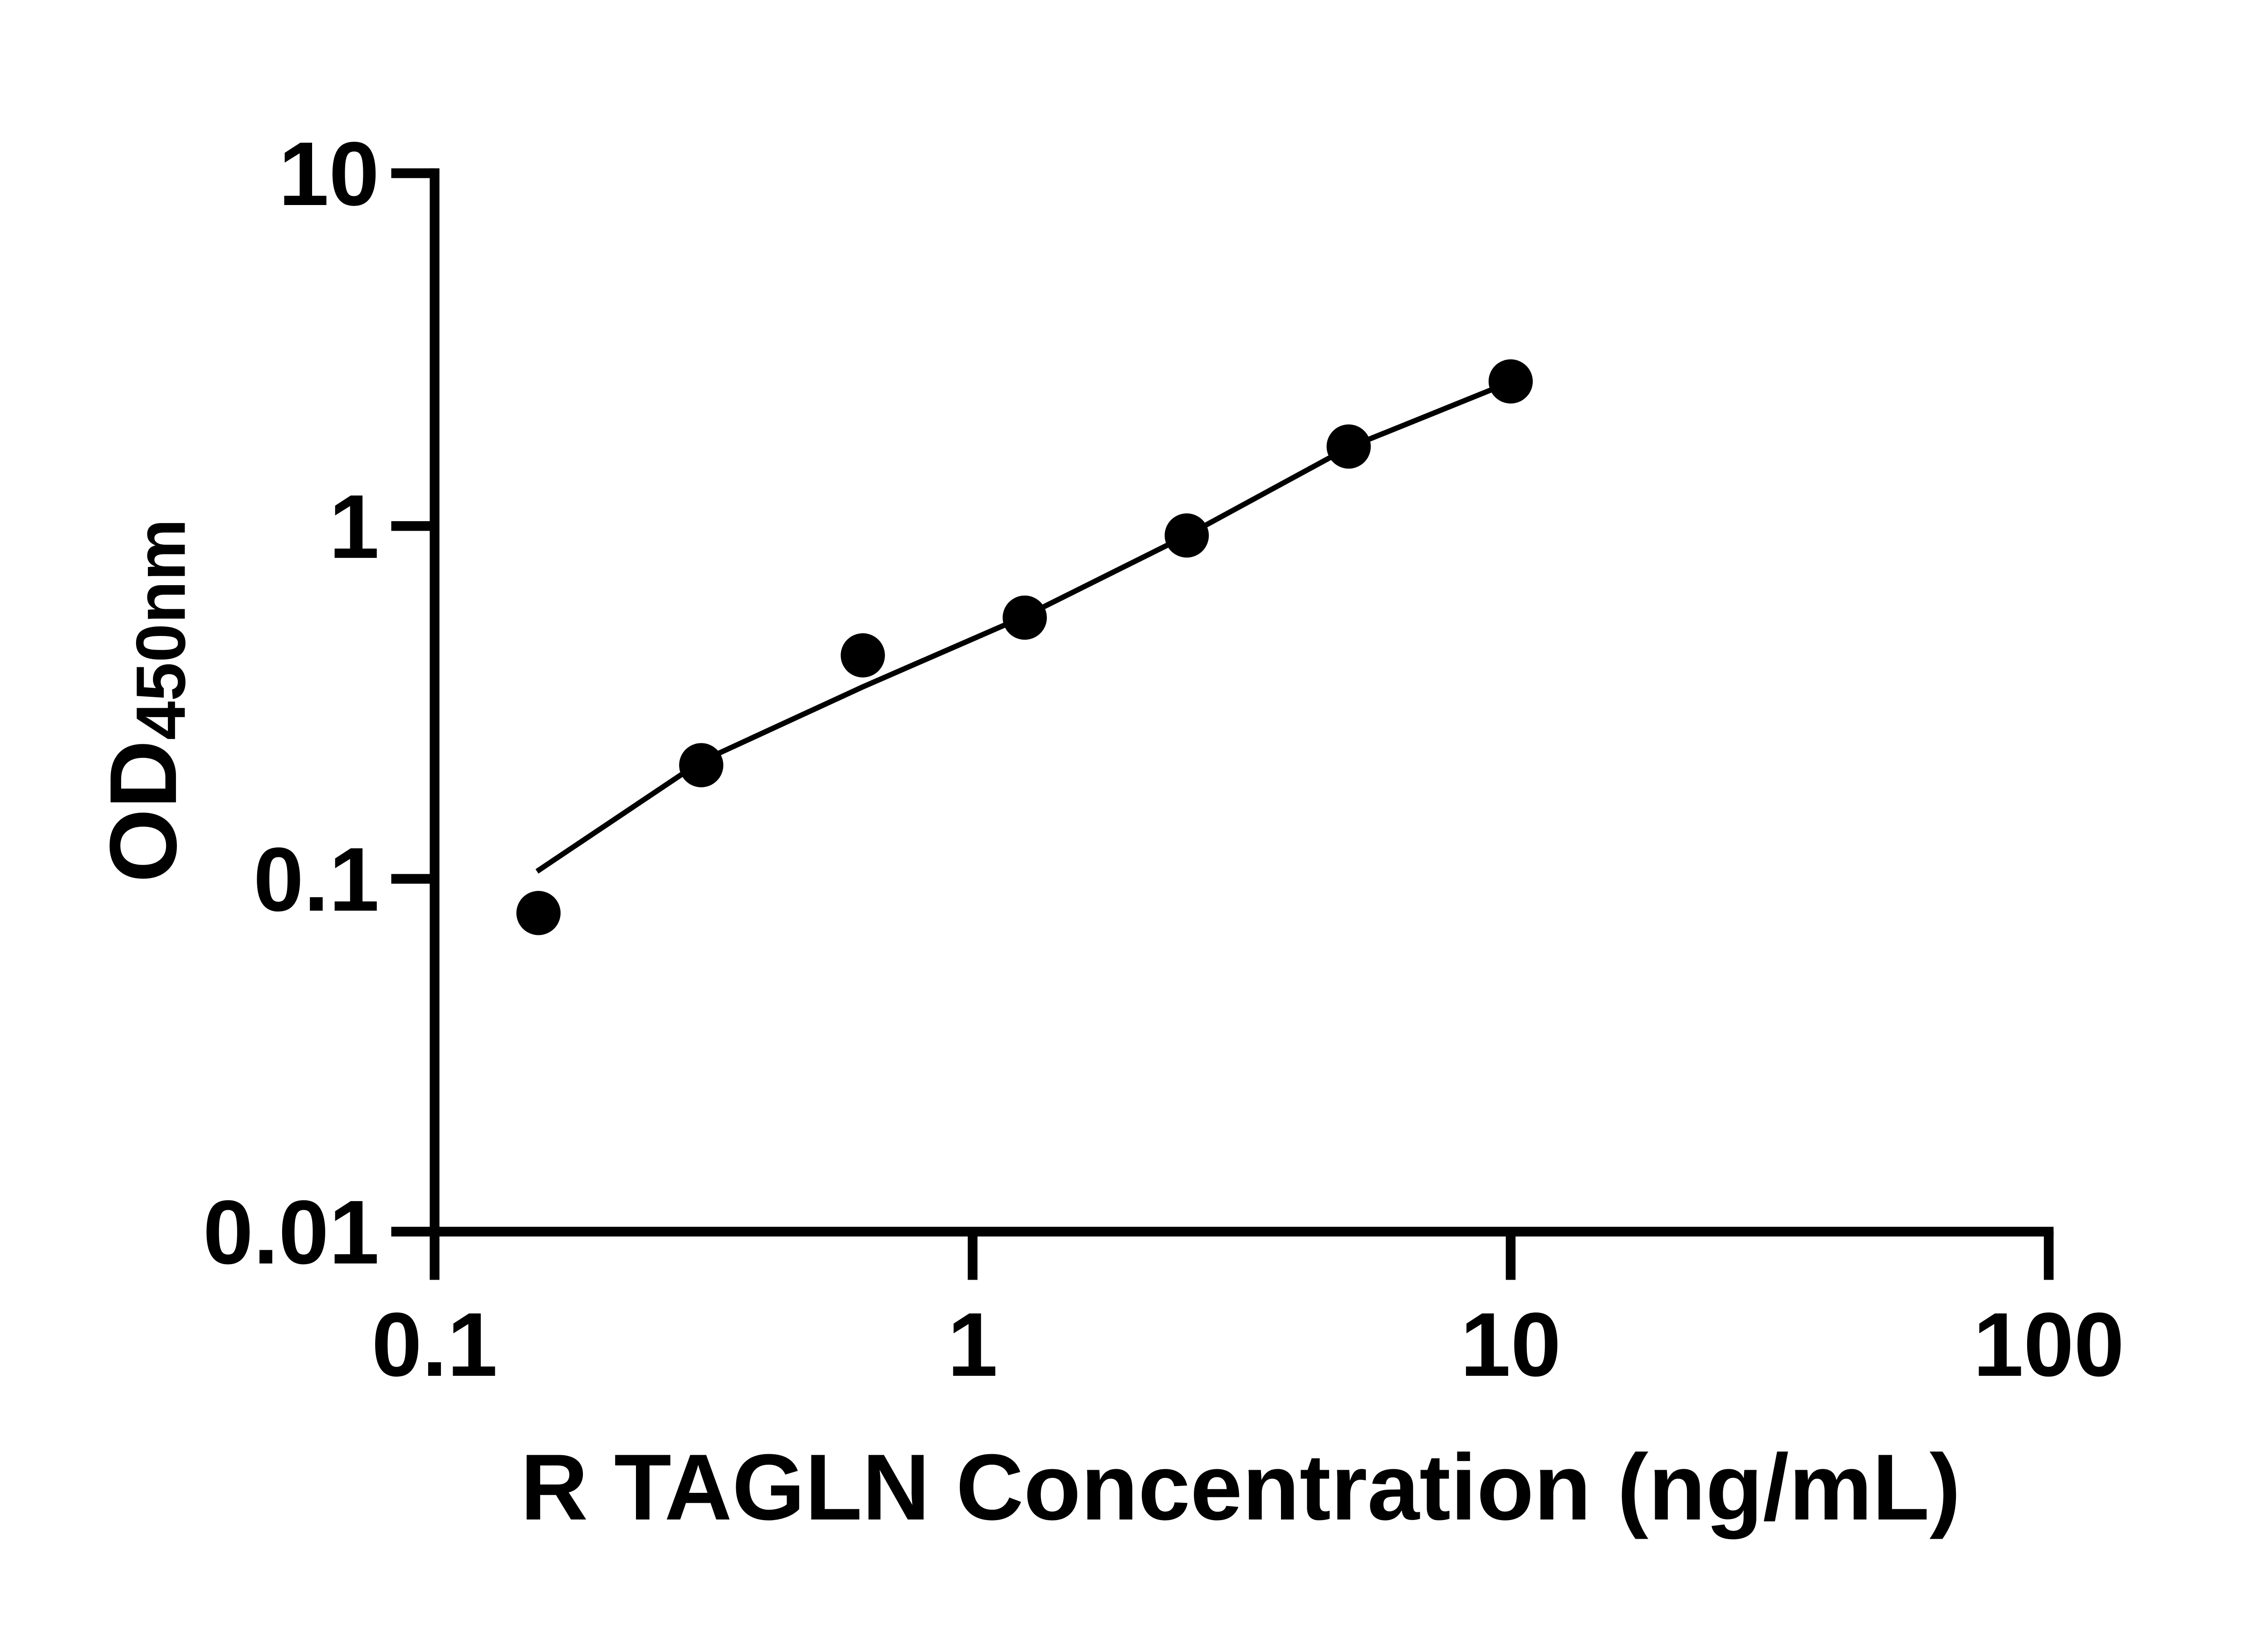 The width and height of the screenshot is (2268, 1633). I want to click on y-tick-label-1: 1, so click(354, 526).